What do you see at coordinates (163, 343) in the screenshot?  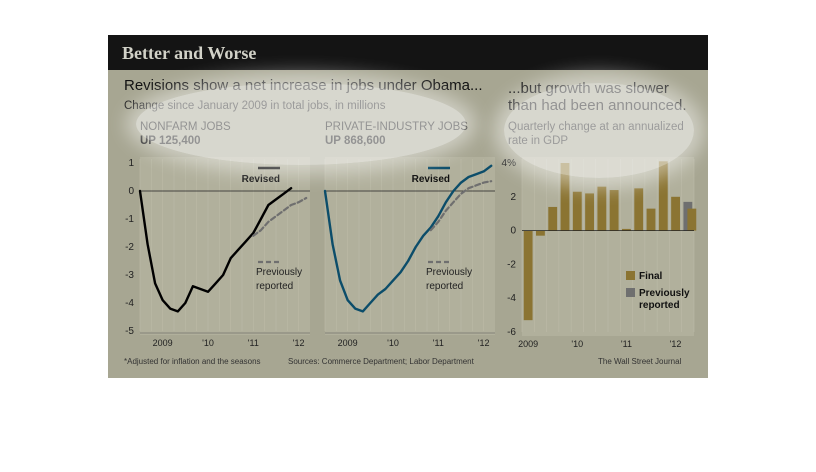 I see `nonfarm-xtick-label: 2009` at bounding box center [163, 343].